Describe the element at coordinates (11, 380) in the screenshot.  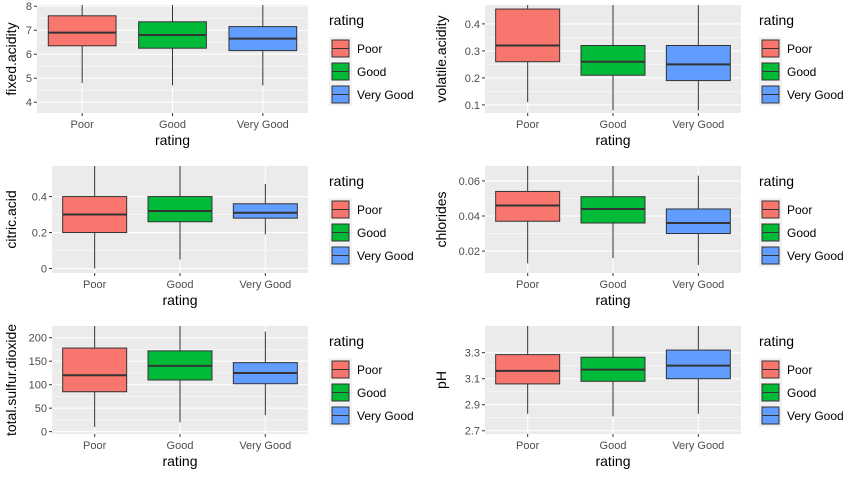
I see `y-axis-title: total.sulfur.dioxide` at that location.